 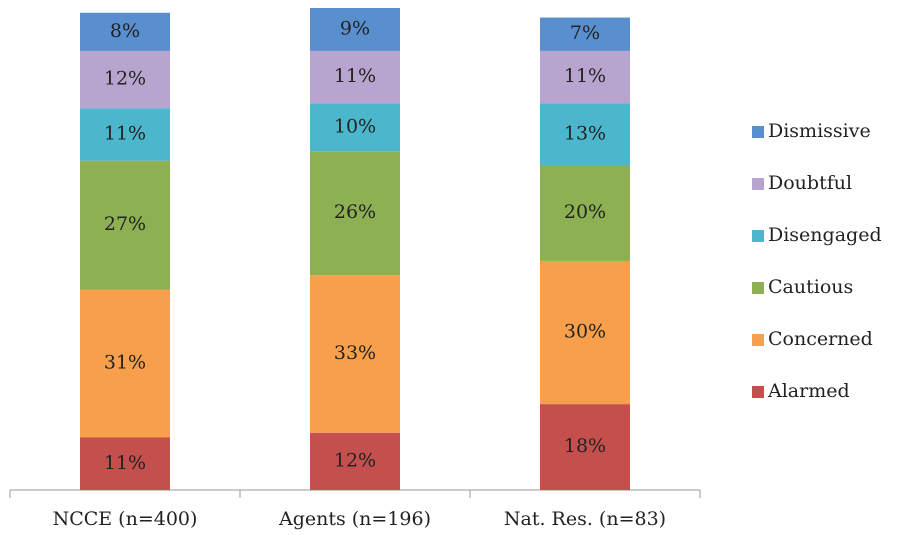 I want to click on data-label: 13%, so click(x=585, y=133).